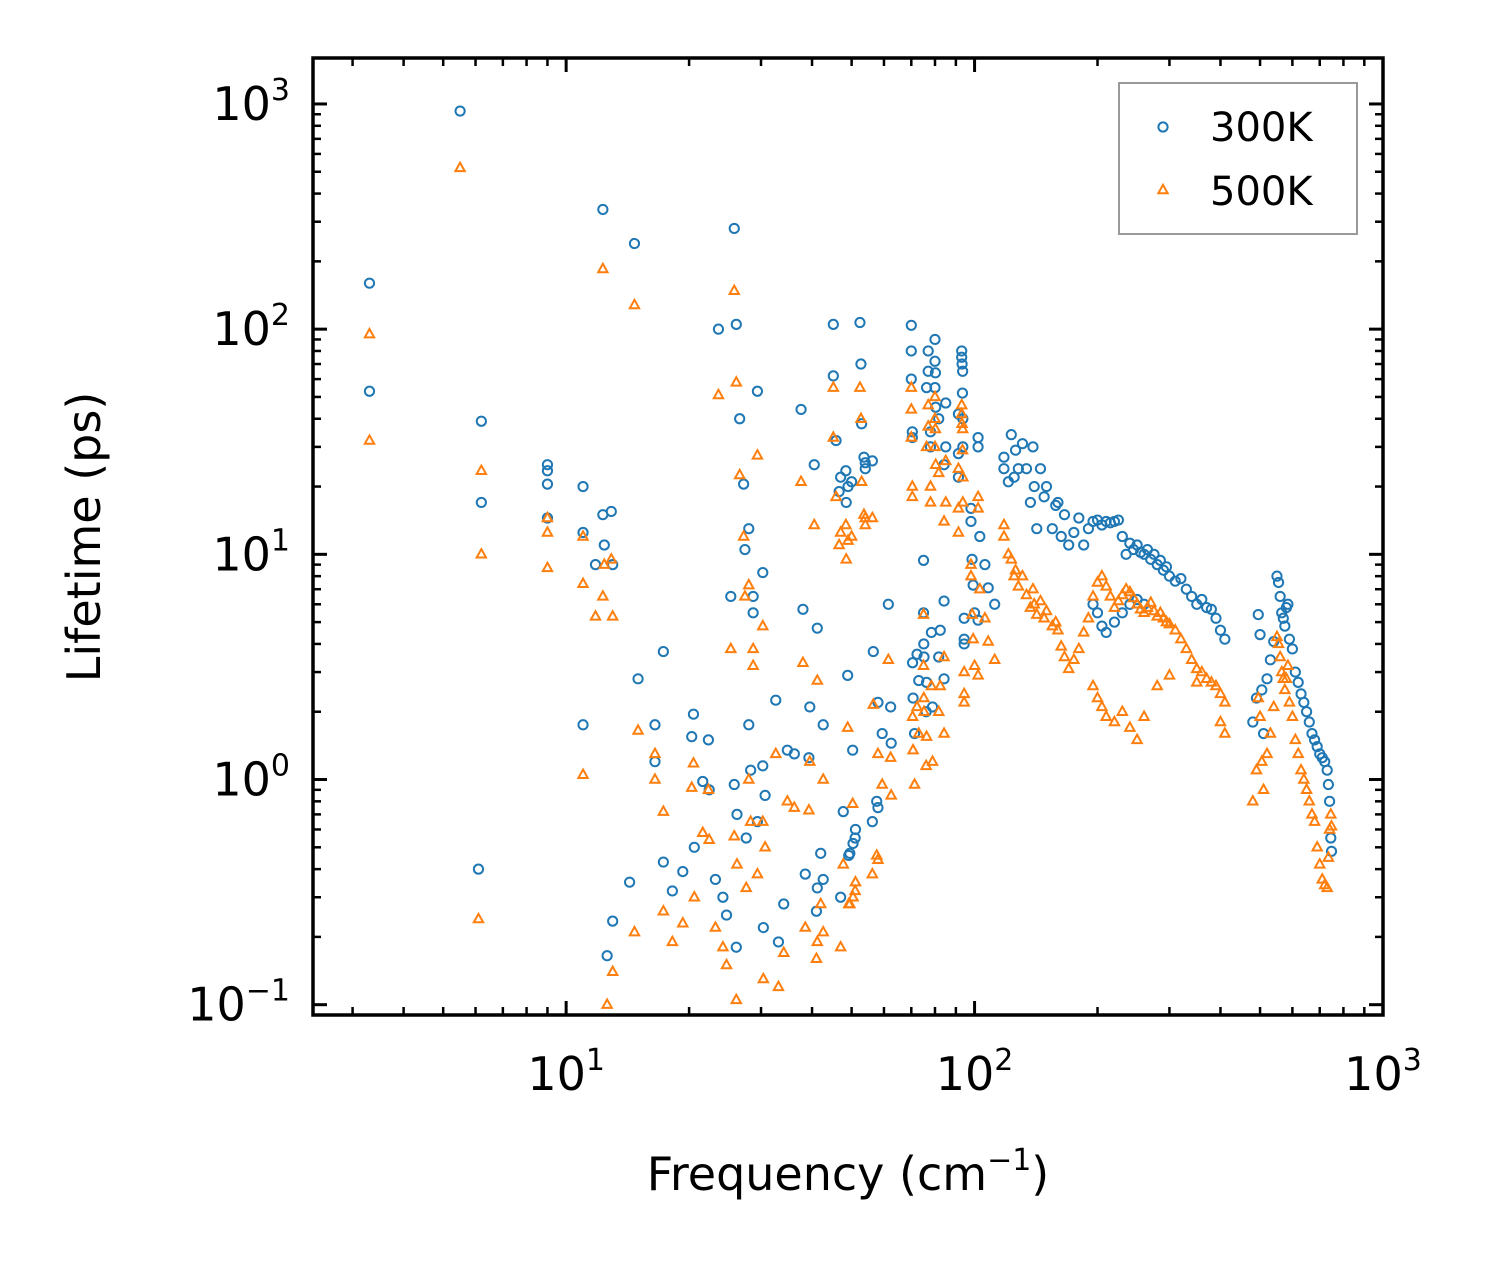 This screenshot has width=1488, height=1265. What do you see at coordinates (1238, 158) in the screenshot?
I see `legend-box` at bounding box center [1238, 158].